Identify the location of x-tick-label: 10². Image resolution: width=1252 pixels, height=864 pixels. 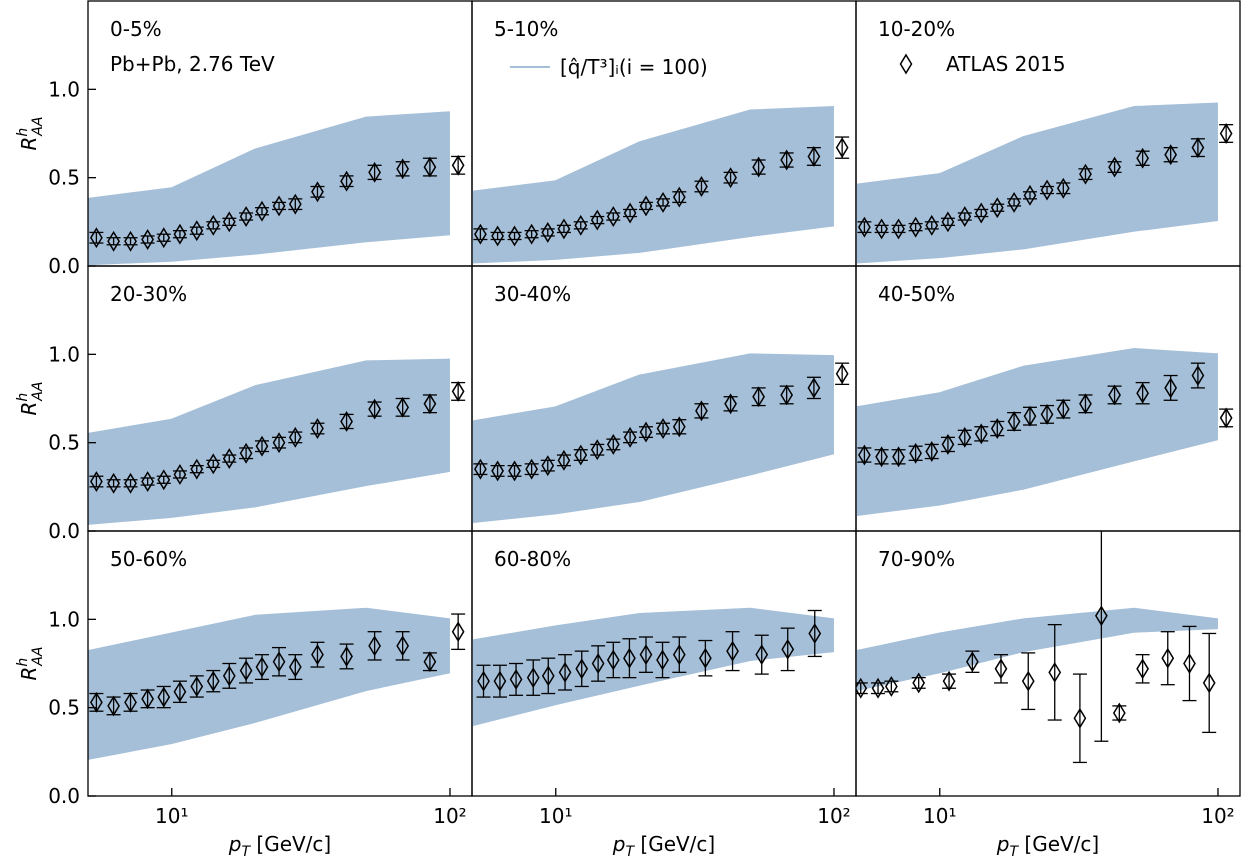
(833, 816).